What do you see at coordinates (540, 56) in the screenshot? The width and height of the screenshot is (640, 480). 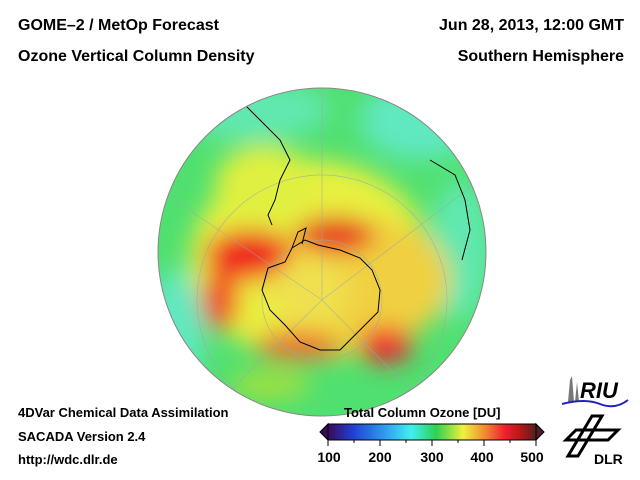 I see `title-region: Southern Hemisphere` at bounding box center [540, 56].